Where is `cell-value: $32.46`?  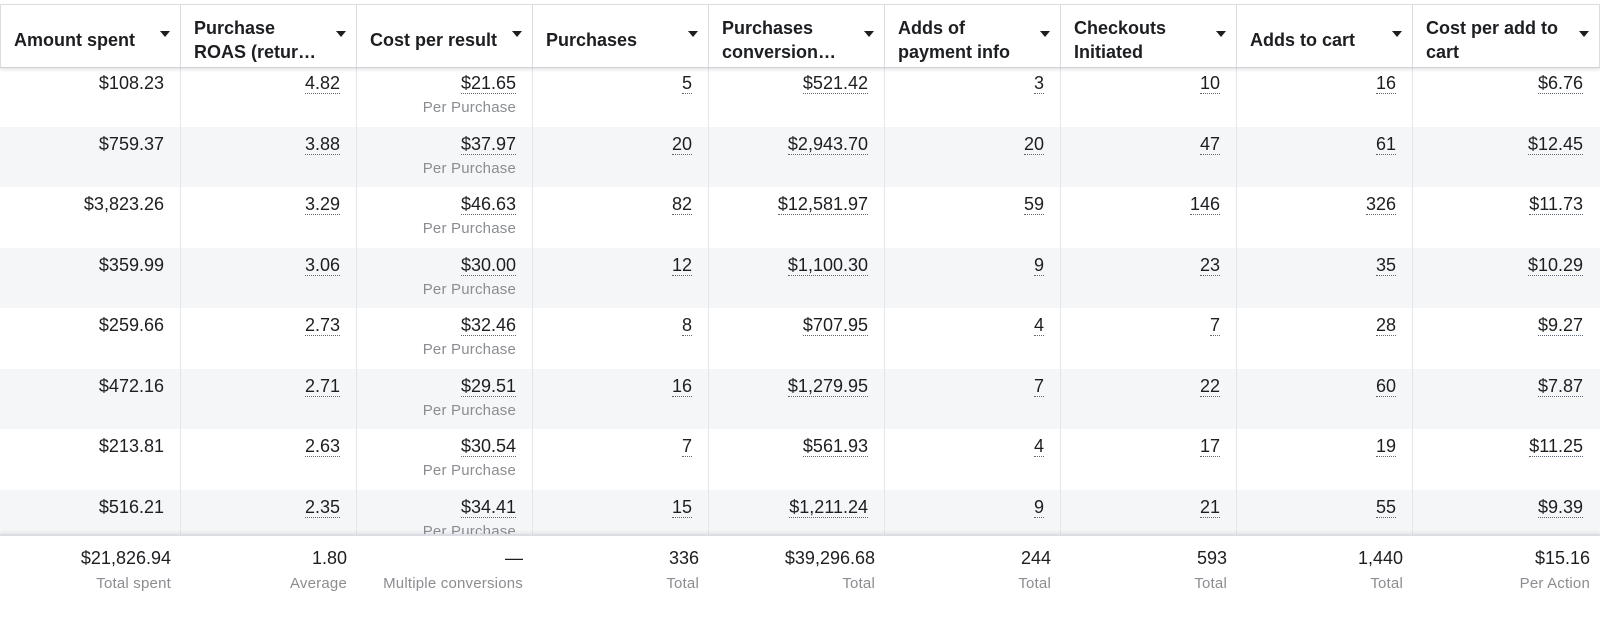
cell-value: $32.46 is located at coordinates (488, 325).